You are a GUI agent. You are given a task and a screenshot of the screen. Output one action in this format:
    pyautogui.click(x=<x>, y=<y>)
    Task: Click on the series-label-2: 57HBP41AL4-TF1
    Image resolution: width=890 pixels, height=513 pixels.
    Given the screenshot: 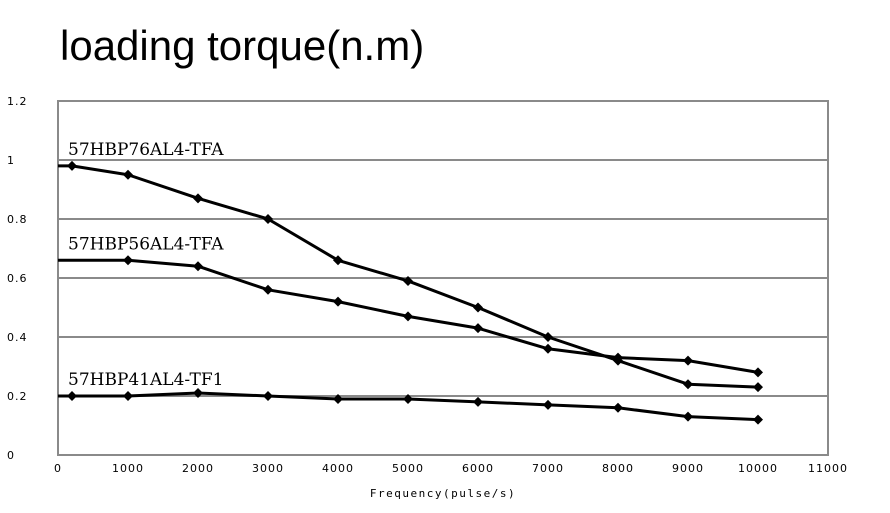 What is the action you would take?
    pyautogui.click(x=146, y=380)
    